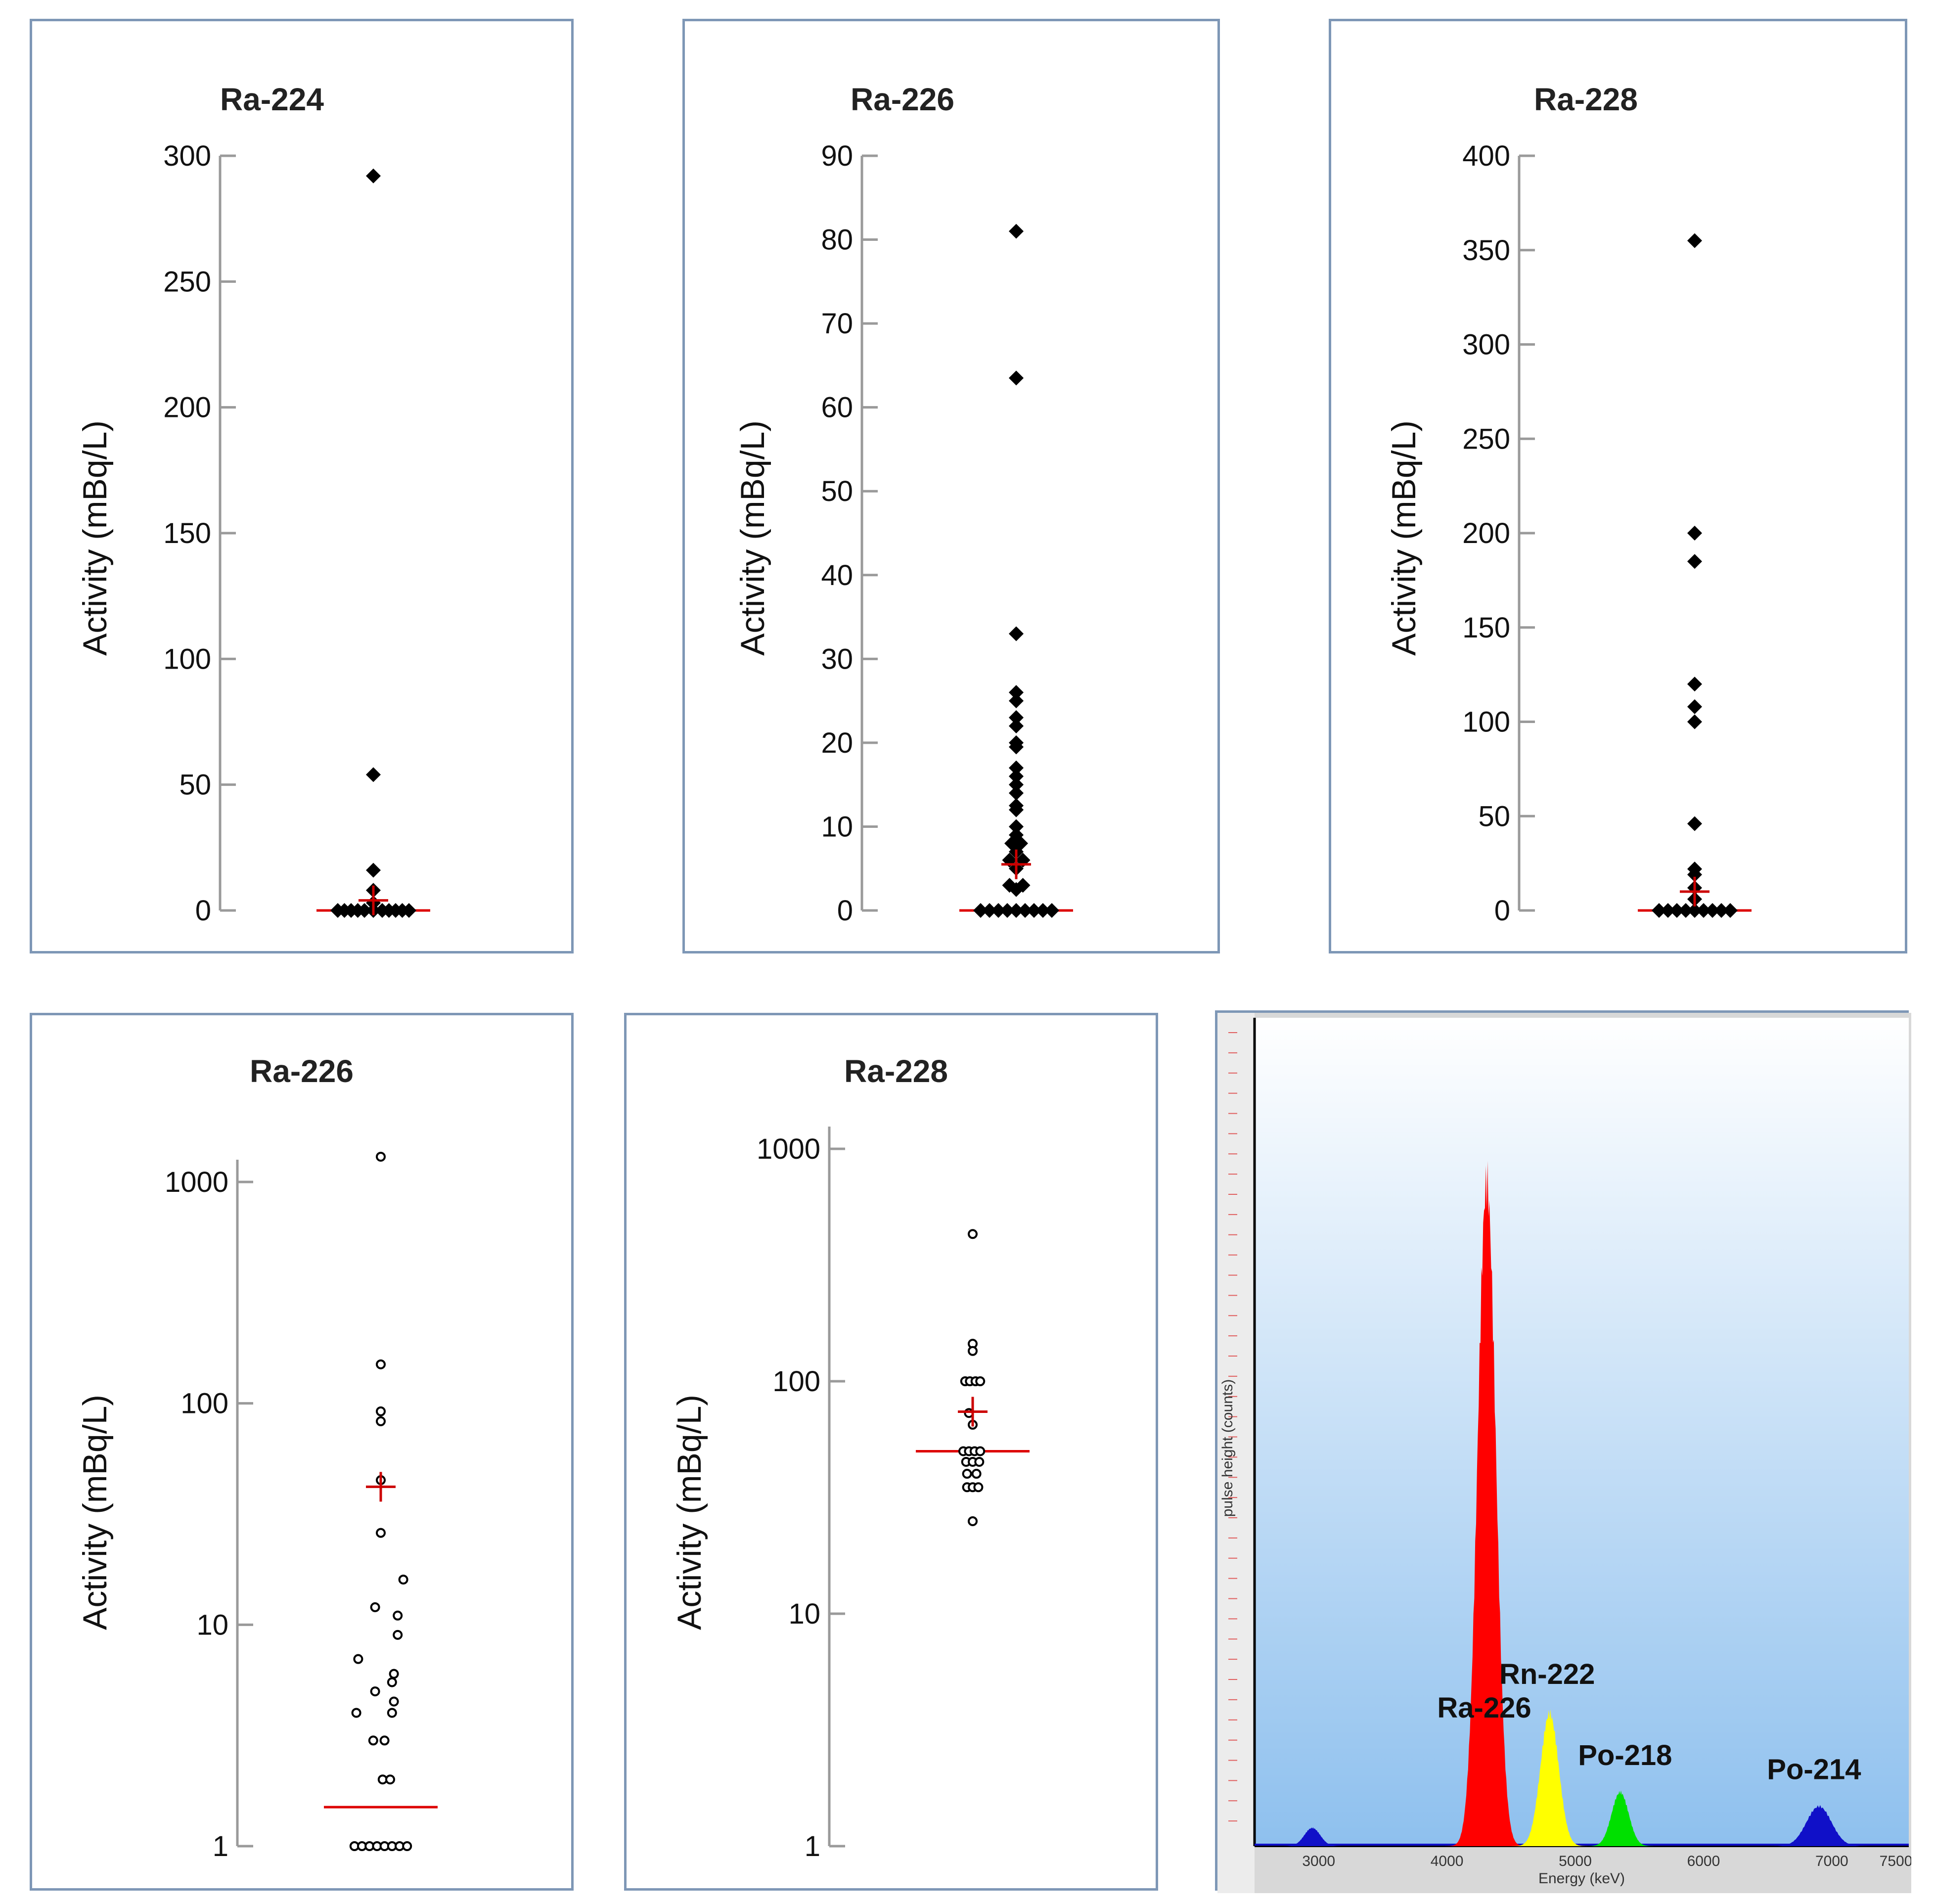 This screenshot has height=1904, width=1934. I want to click on x-tick-label: 3000, so click(1318, 1861).